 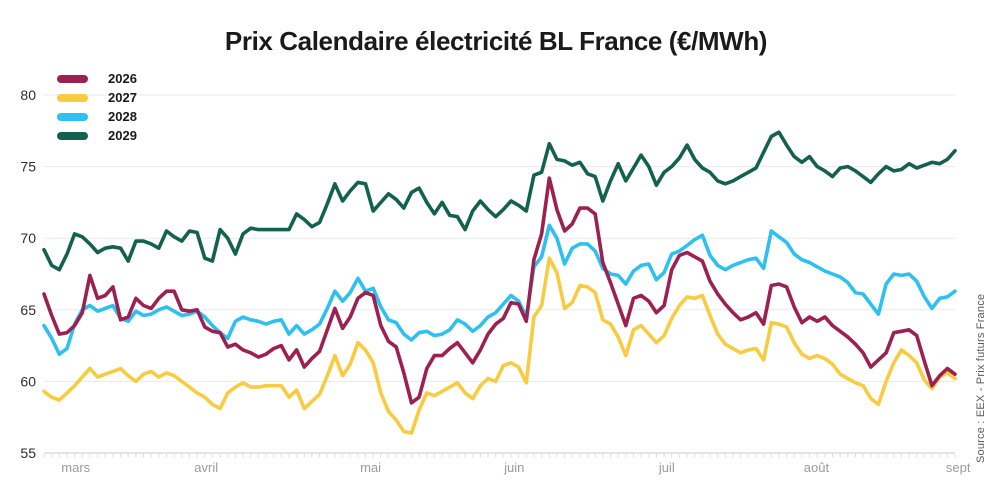 I want to click on legend: 2026 2027 2028 2029, so click(x=97, y=107).